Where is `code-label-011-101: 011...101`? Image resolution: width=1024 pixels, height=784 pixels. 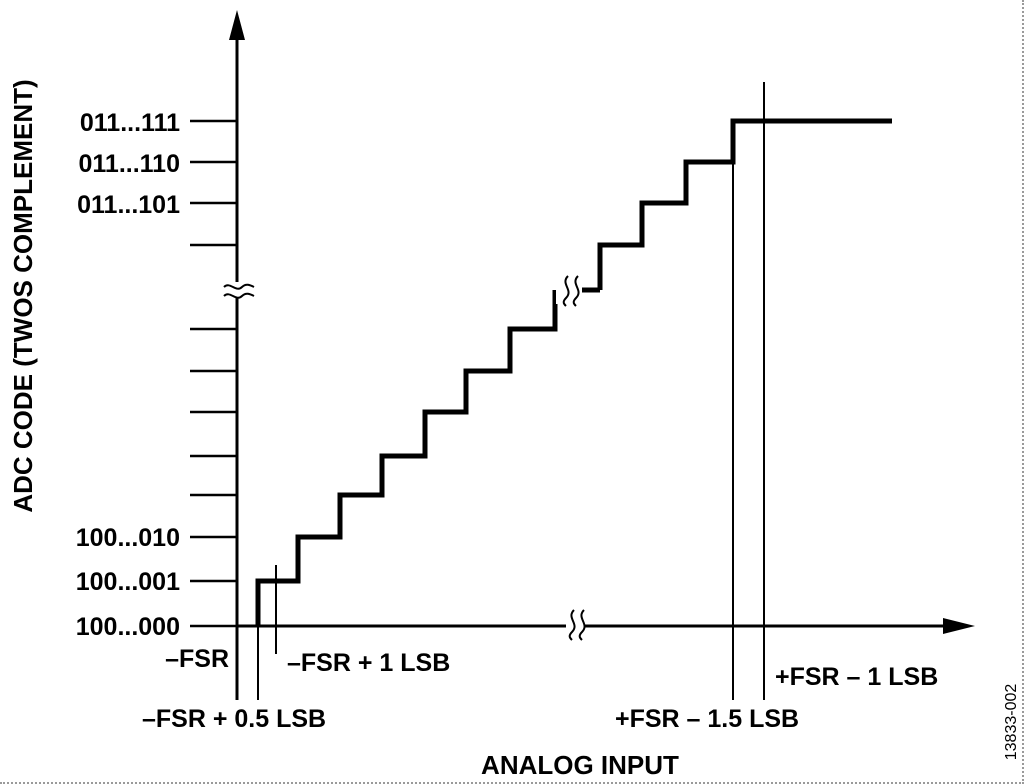 code-label-011-101: 011...101 is located at coordinates (128, 205).